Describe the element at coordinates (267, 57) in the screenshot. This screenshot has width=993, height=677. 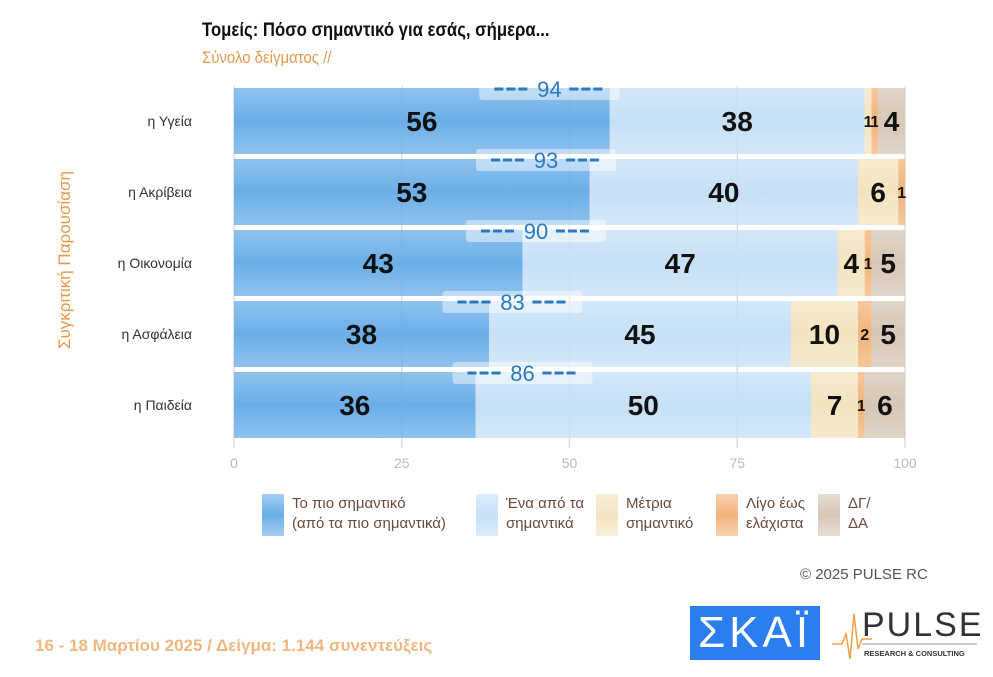
I see `chart-subtitle: Σύνολο δείγματος //` at that location.